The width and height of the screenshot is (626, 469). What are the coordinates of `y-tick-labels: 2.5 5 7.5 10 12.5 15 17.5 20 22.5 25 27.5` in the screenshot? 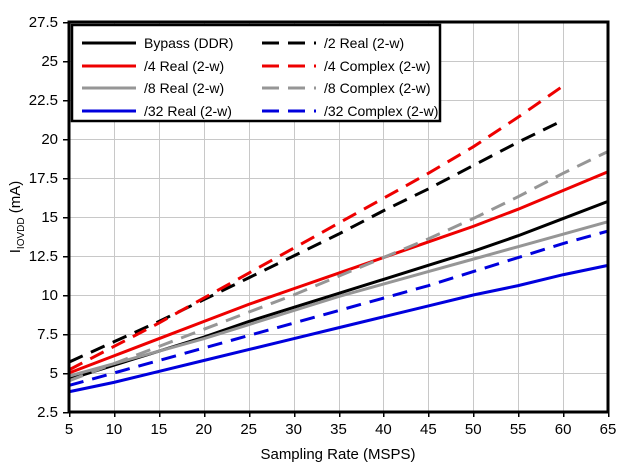 It's located at (43, 217).